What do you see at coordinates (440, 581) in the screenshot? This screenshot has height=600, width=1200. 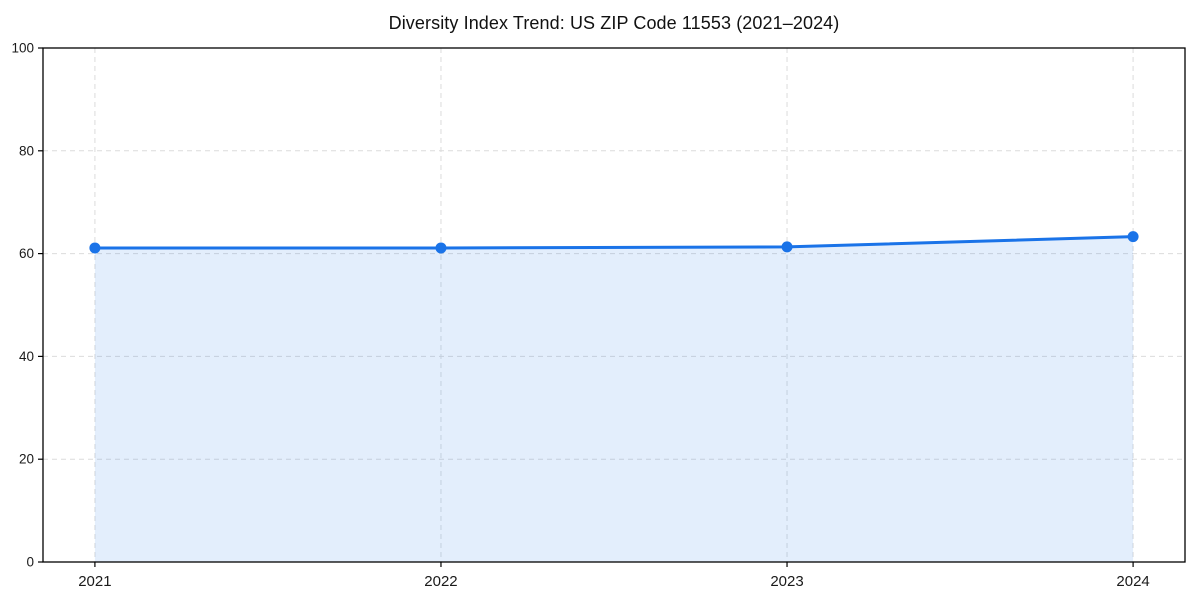 I see `x-tick-label: 2022` at bounding box center [440, 581].